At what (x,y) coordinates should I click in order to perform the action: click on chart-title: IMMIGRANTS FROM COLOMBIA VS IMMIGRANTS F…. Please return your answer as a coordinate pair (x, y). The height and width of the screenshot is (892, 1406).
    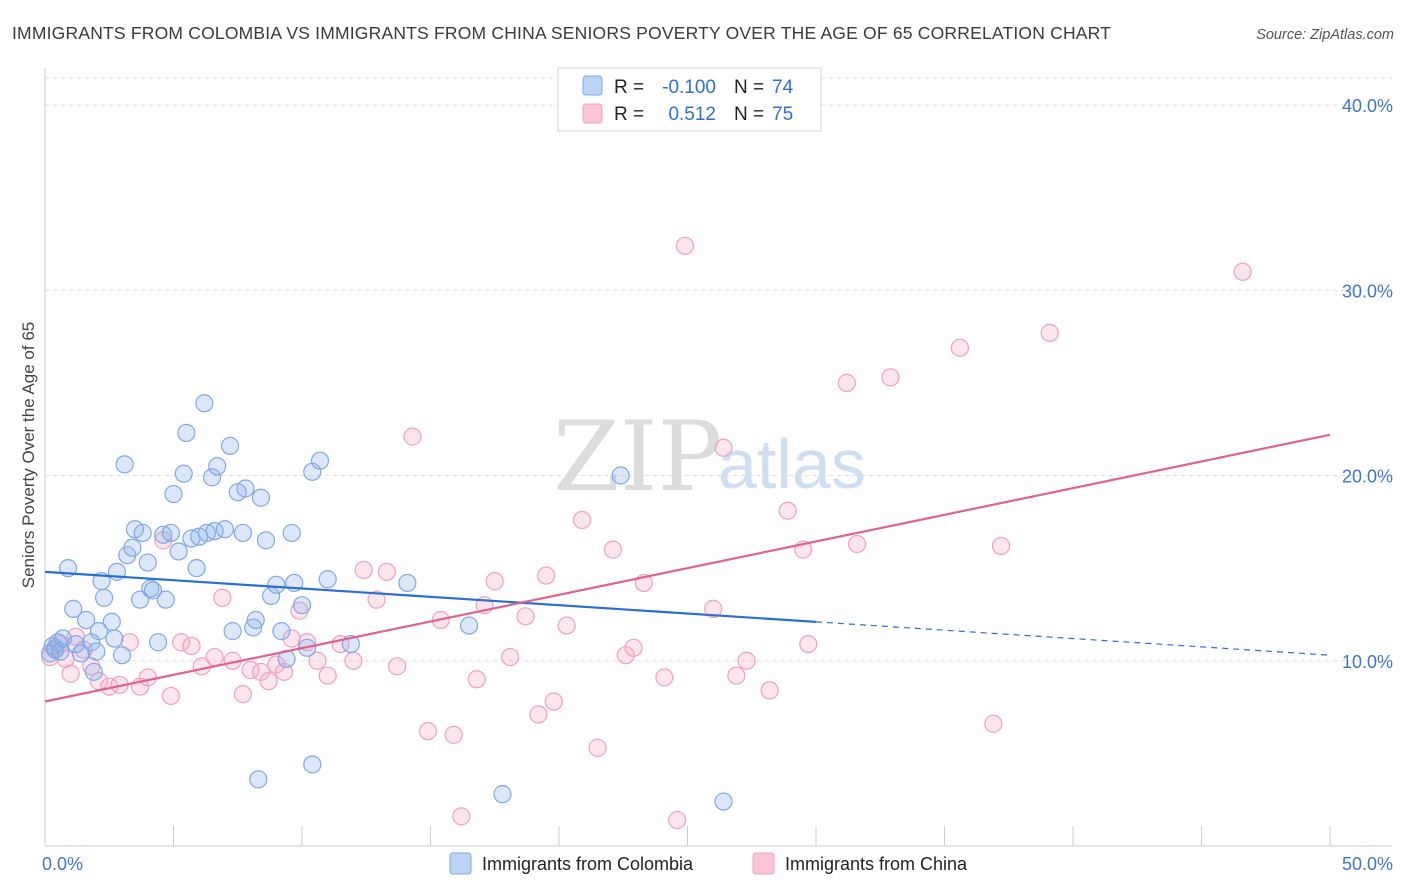
    Looking at the image, I should click on (561, 33).